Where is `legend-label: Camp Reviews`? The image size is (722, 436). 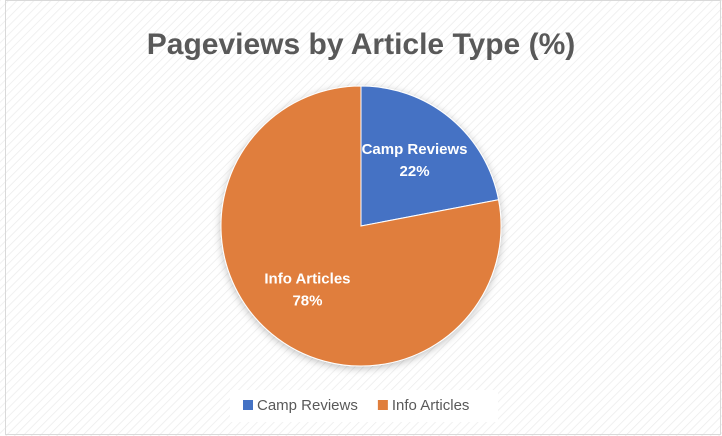
legend-label: Camp Reviews is located at coordinates (307, 405).